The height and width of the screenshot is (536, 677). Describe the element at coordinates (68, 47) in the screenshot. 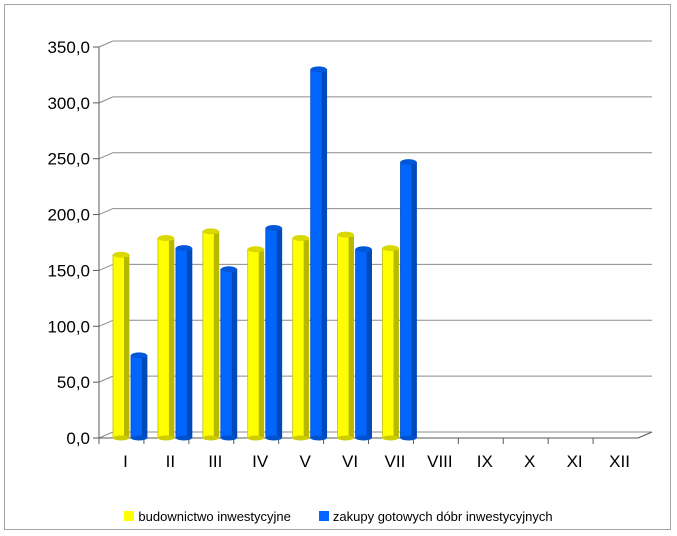

I see `y-tick-label: 350,0` at that location.